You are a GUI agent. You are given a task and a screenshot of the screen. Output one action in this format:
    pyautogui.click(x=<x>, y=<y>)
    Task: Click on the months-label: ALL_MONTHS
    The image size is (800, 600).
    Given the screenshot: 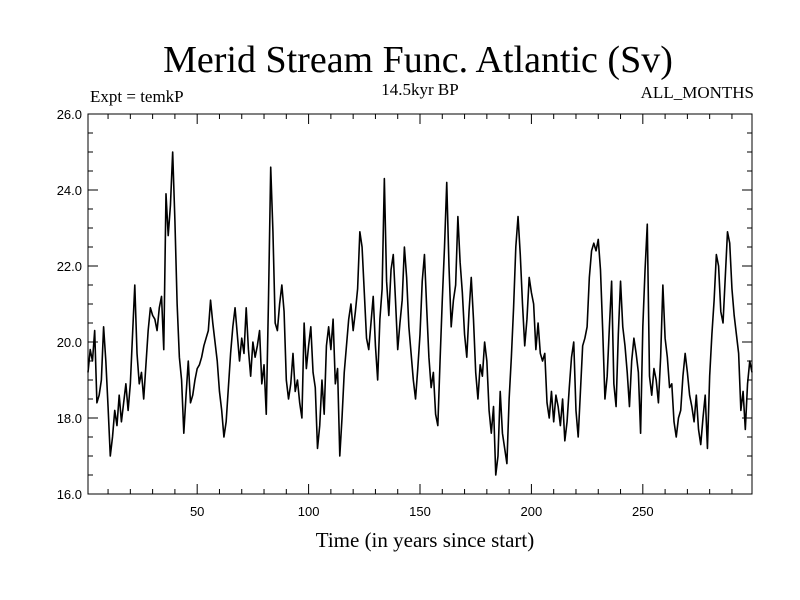 What is the action you would take?
    pyautogui.click(x=697, y=92)
    